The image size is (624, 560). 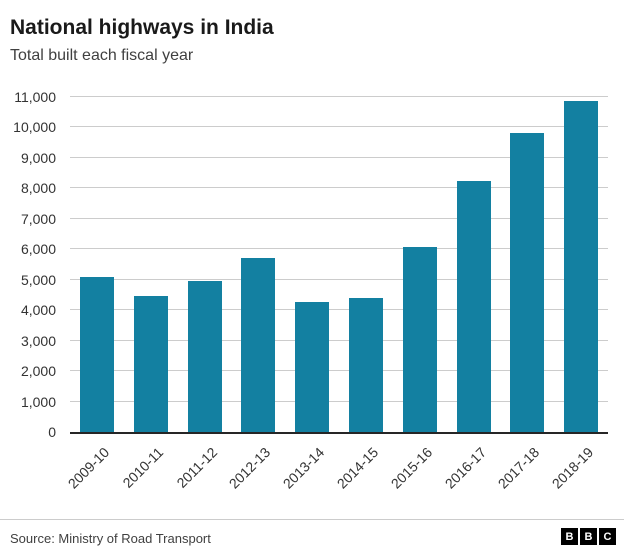 What do you see at coordinates (110, 538) in the screenshot?
I see `source-text: Source: Ministry of Road Transport` at bounding box center [110, 538].